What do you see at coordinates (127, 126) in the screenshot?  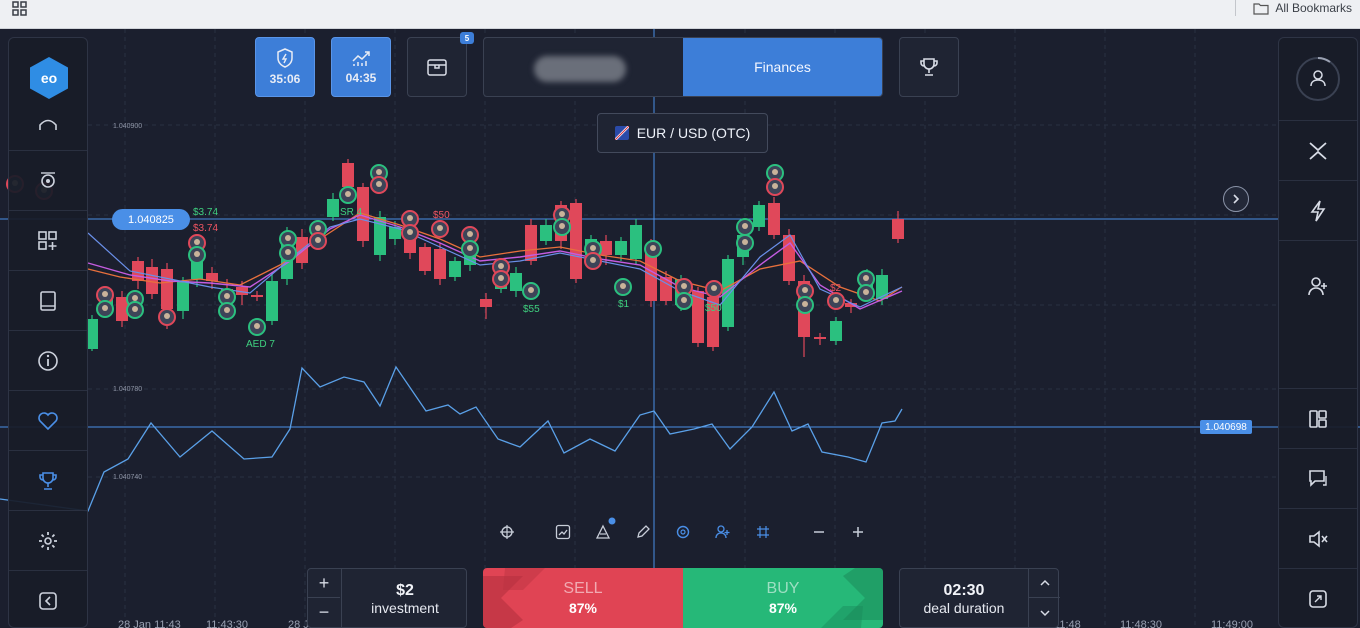 I see `price-tick-label: 1.040900` at bounding box center [127, 126].